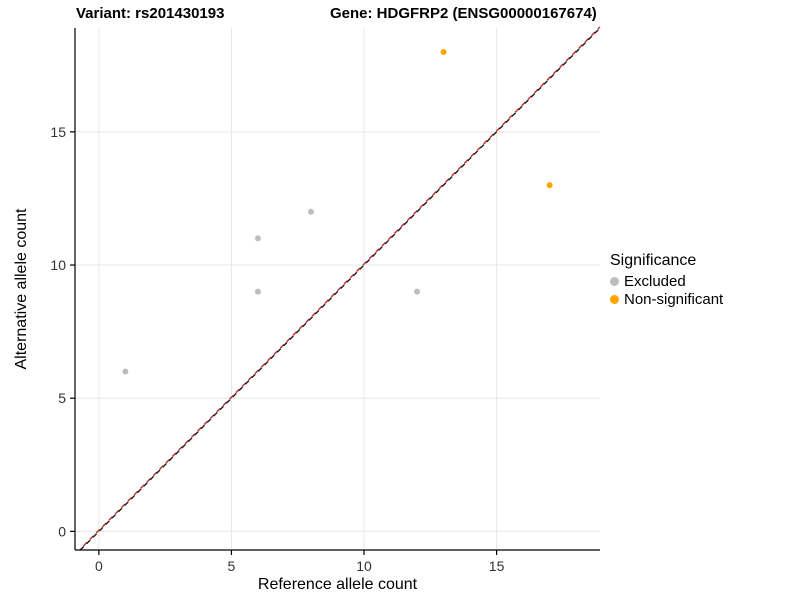 The height and width of the screenshot is (600, 800). Describe the element at coordinates (337, 584) in the screenshot. I see `x-axis-label: Reference allele count` at that location.